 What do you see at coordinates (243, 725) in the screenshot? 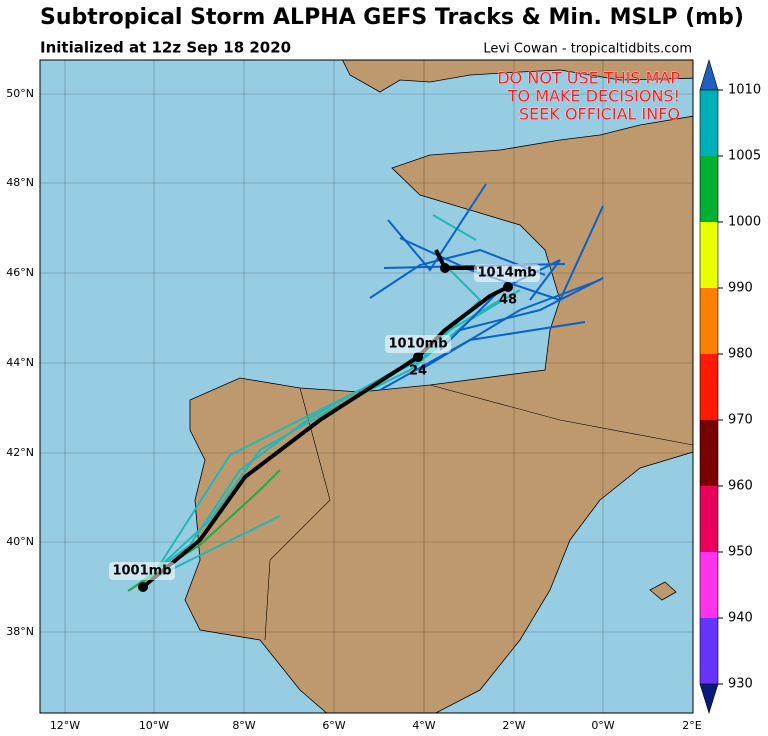
I see `lon-label: 8°W` at bounding box center [243, 725].